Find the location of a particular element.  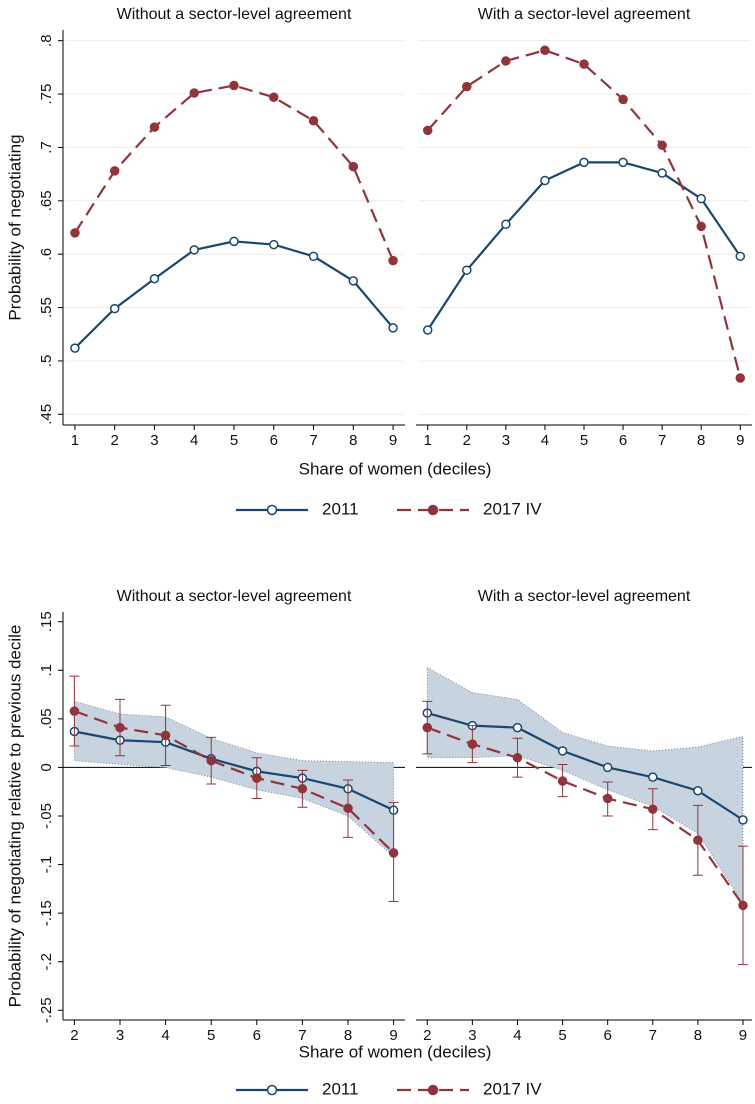

y-tick-label: .6 is located at coordinates (46, 254).